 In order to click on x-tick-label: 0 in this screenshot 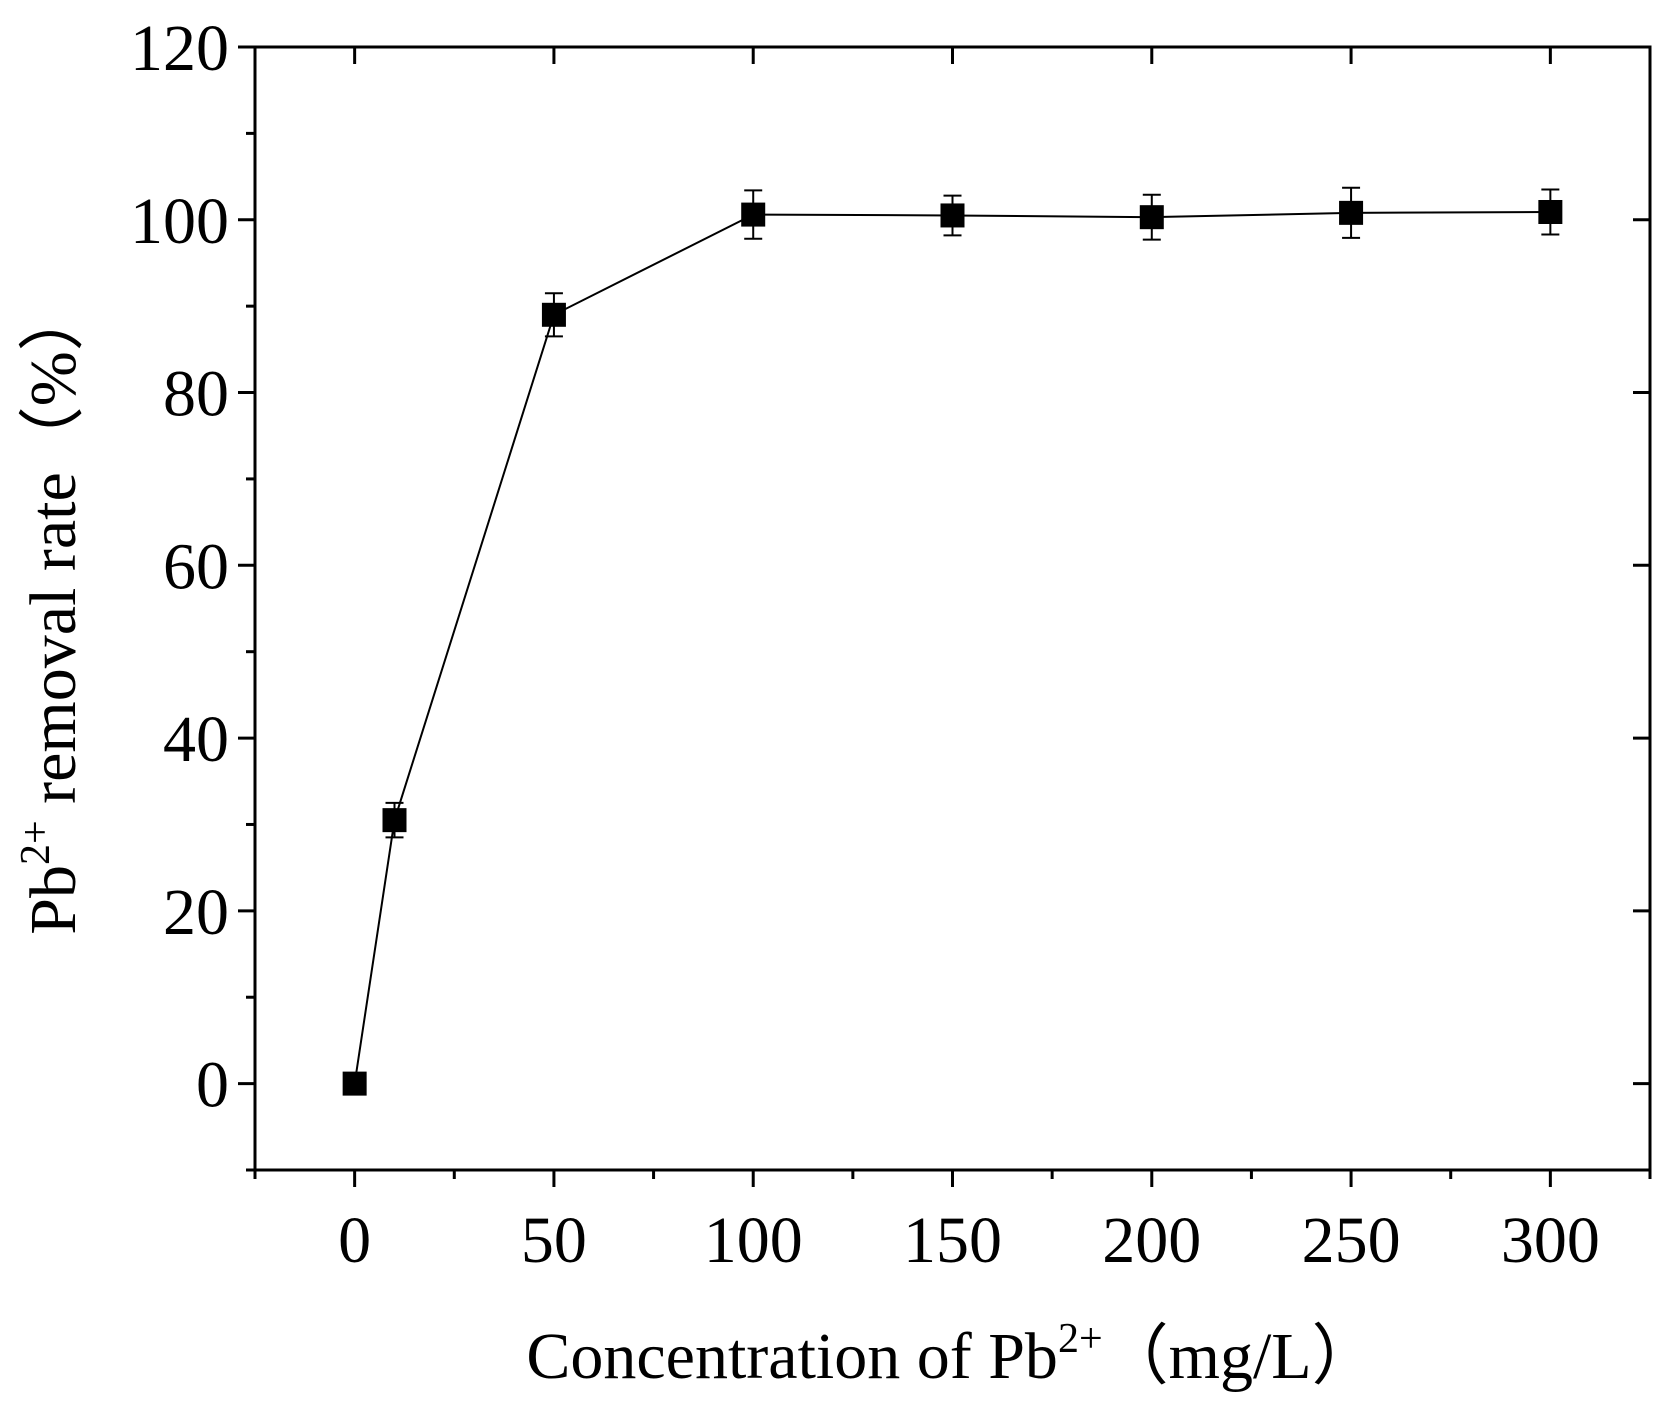, I will do `click(354, 1240)`.